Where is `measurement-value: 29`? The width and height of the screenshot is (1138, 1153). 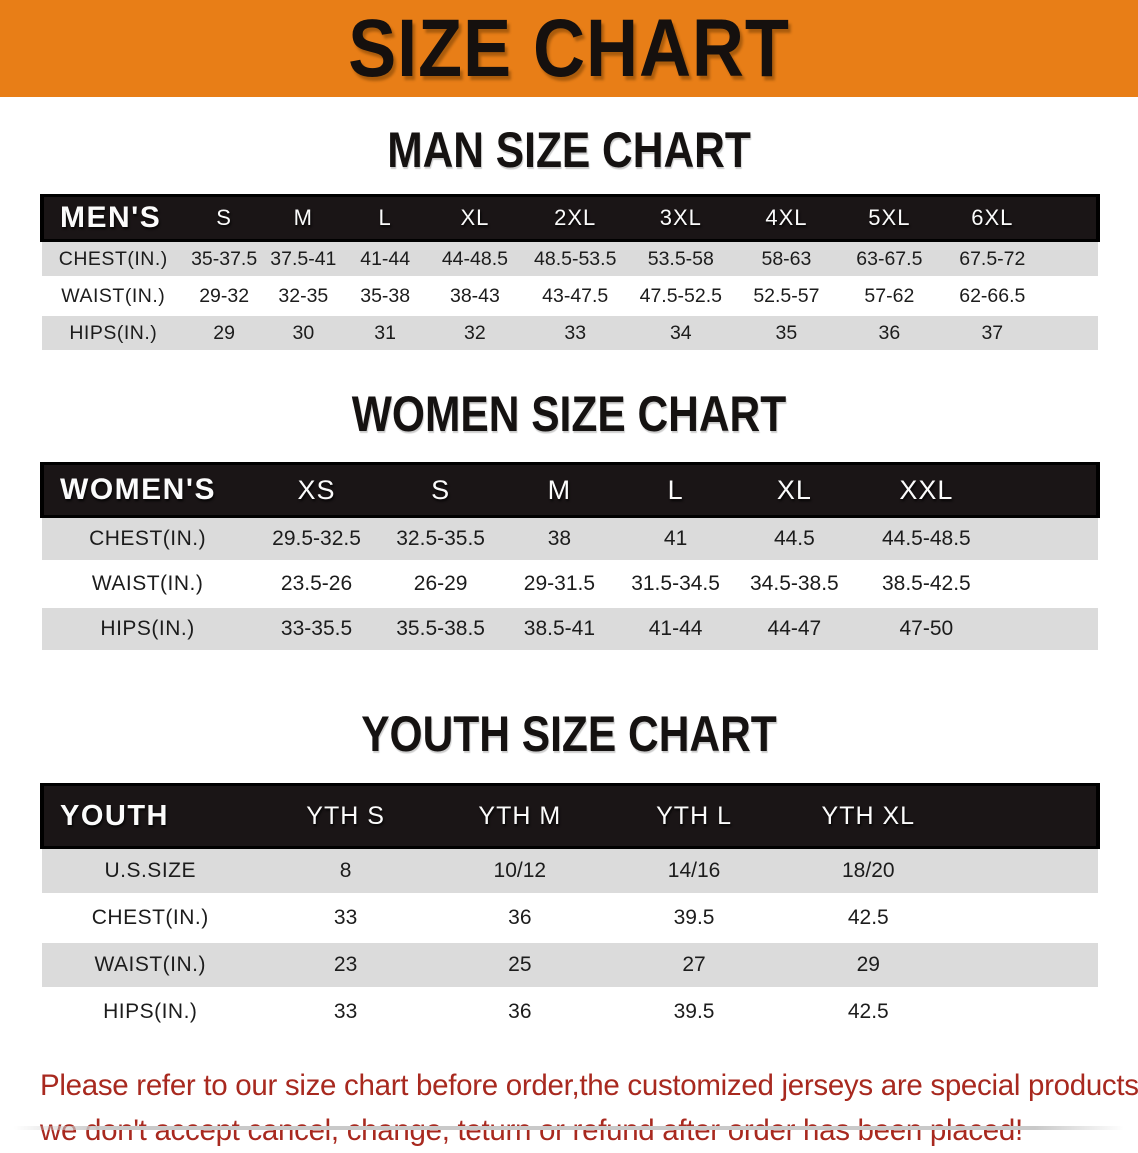 measurement-value: 29 is located at coordinates (224, 333).